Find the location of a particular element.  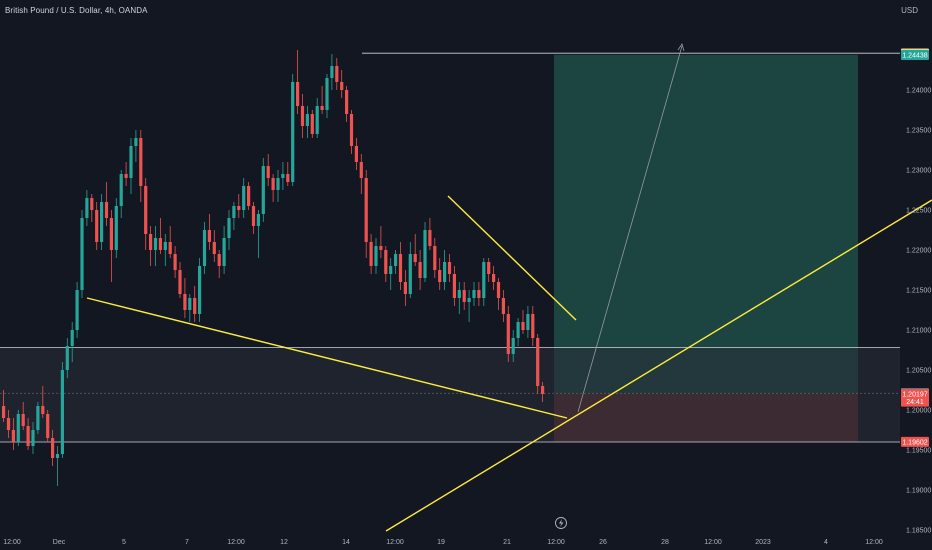

price-tick-label: 1.21000 is located at coordinates (918, 331).